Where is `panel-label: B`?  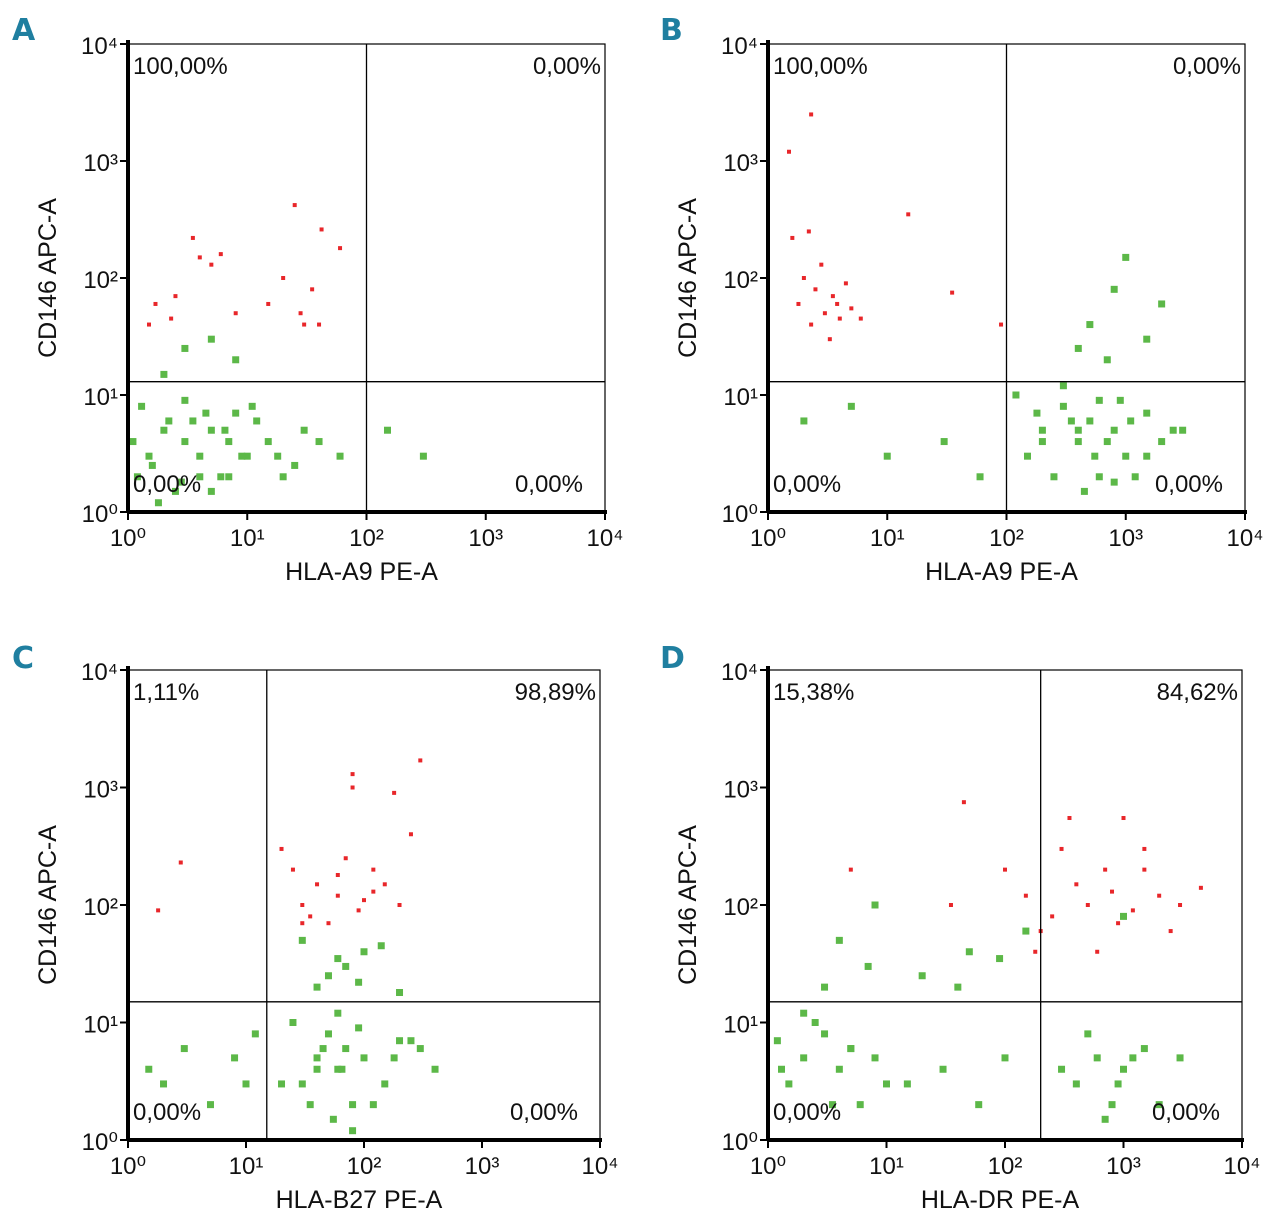 panel-label: B is located at coordinates (671, 30).